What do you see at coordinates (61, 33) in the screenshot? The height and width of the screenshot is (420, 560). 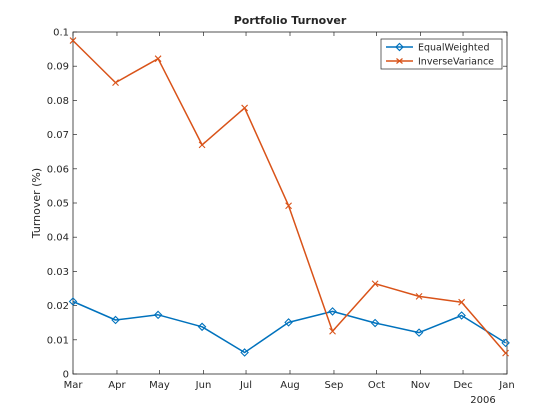 I see `y-tick-label: 0.1` at bounding box center [61, 33].